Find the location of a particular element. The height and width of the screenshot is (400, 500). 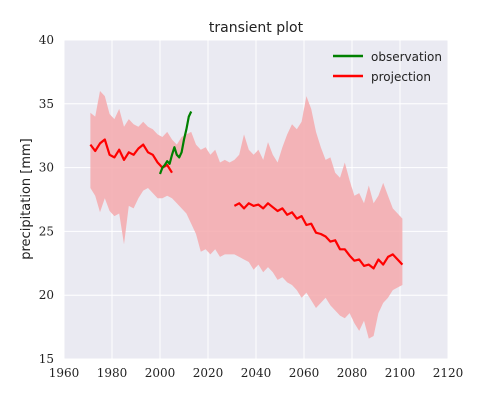

x-tick-label-2: 2000 is located at coordinates (160, 373).